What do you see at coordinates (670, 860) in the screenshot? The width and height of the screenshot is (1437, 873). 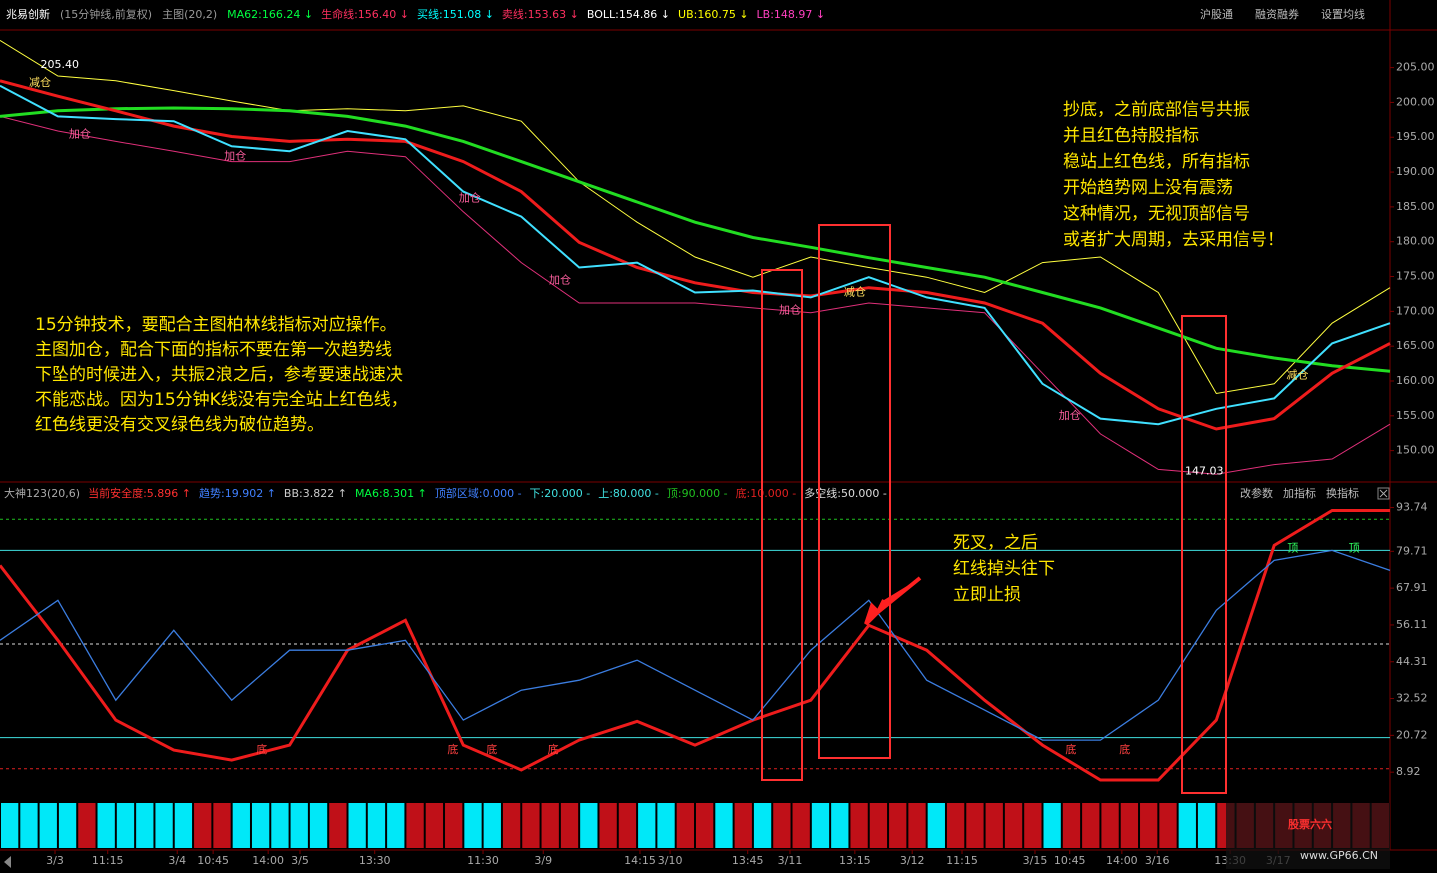 I see `x-tick-label: 3/10` at bounding box center [670, 860].